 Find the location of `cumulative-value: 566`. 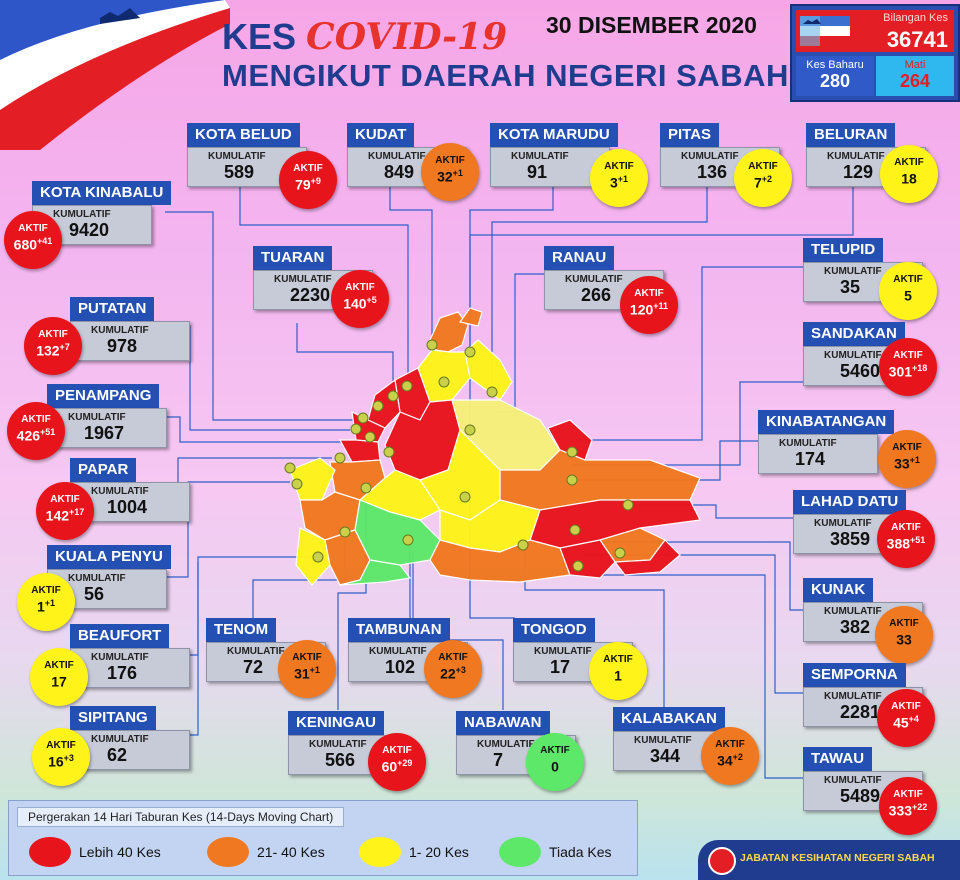

cumulative-value: 566 is located at coordinates (340, 760).